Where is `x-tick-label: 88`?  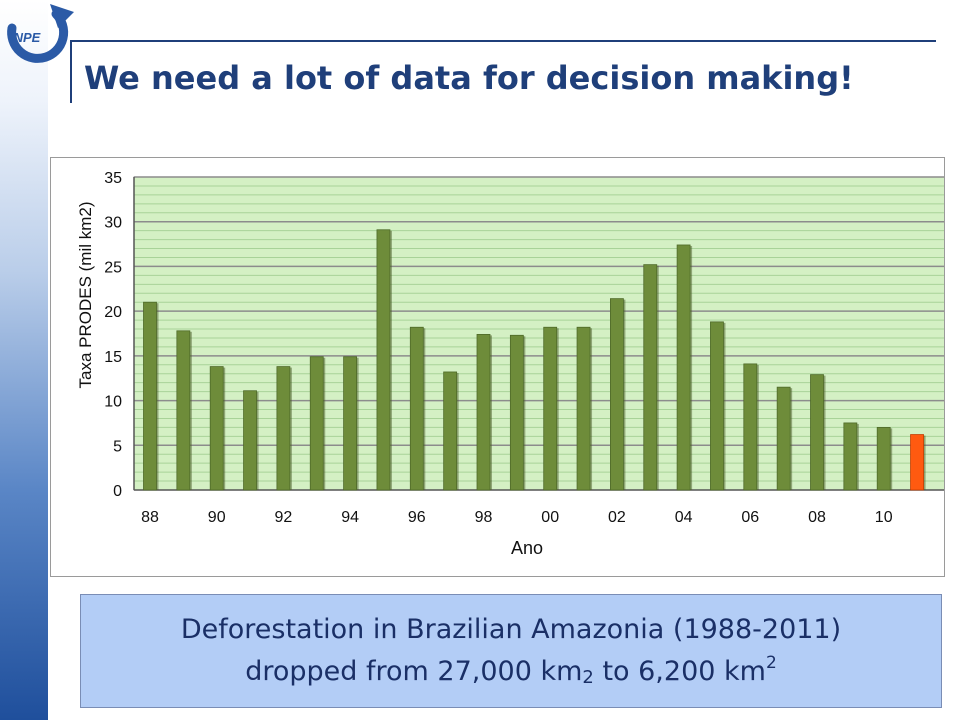
x-tick-label: 88 is located at coordinates (150, 517).